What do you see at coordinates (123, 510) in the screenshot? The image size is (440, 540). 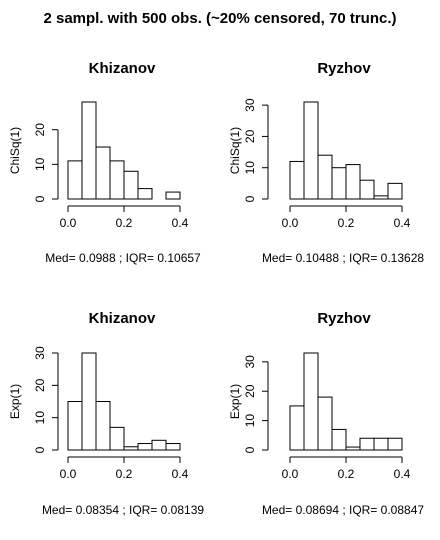 I see `summary-label: Med= 0.08354 ; IQR= 0.08139` at bounding box center [123, 510].